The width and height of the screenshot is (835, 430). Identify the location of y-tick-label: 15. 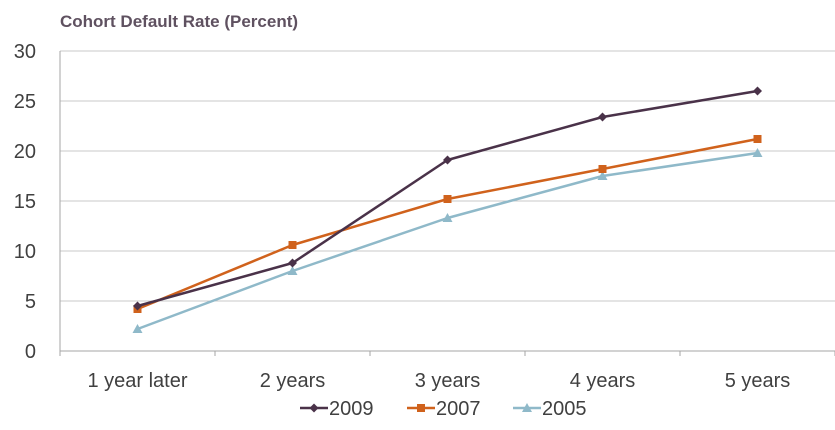
(25, 202).